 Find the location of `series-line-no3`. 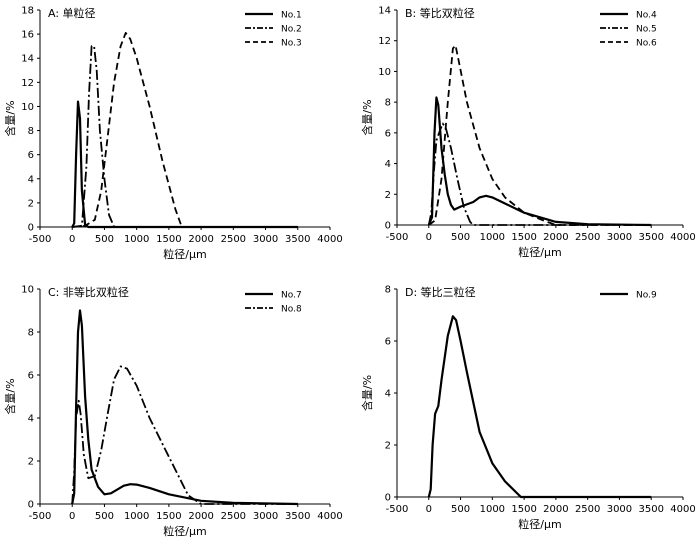

series-line-no3 is located at coordinates (185, 130).